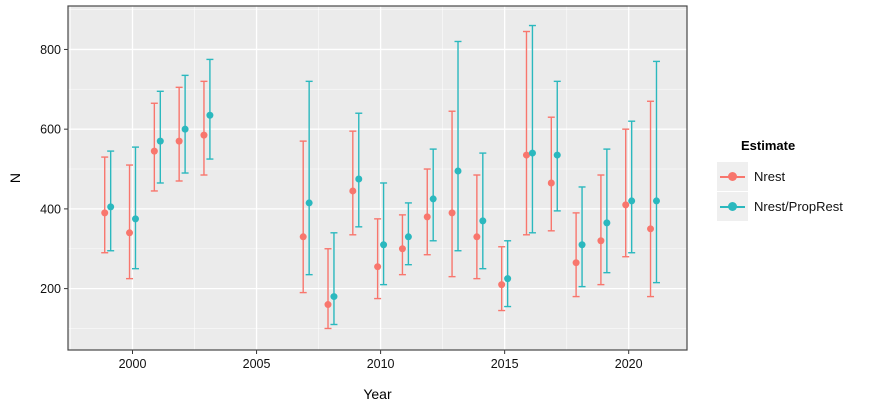 This screenshot has height=413, width=886. I want to click on y-tick-label: 600, so click(50, 130).